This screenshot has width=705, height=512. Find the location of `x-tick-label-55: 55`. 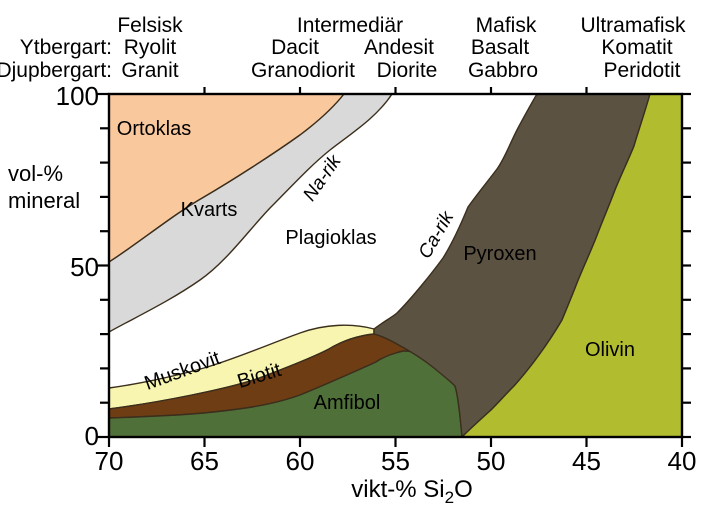

x-tick-label-55: 55 is located at coordinates (395, 461).